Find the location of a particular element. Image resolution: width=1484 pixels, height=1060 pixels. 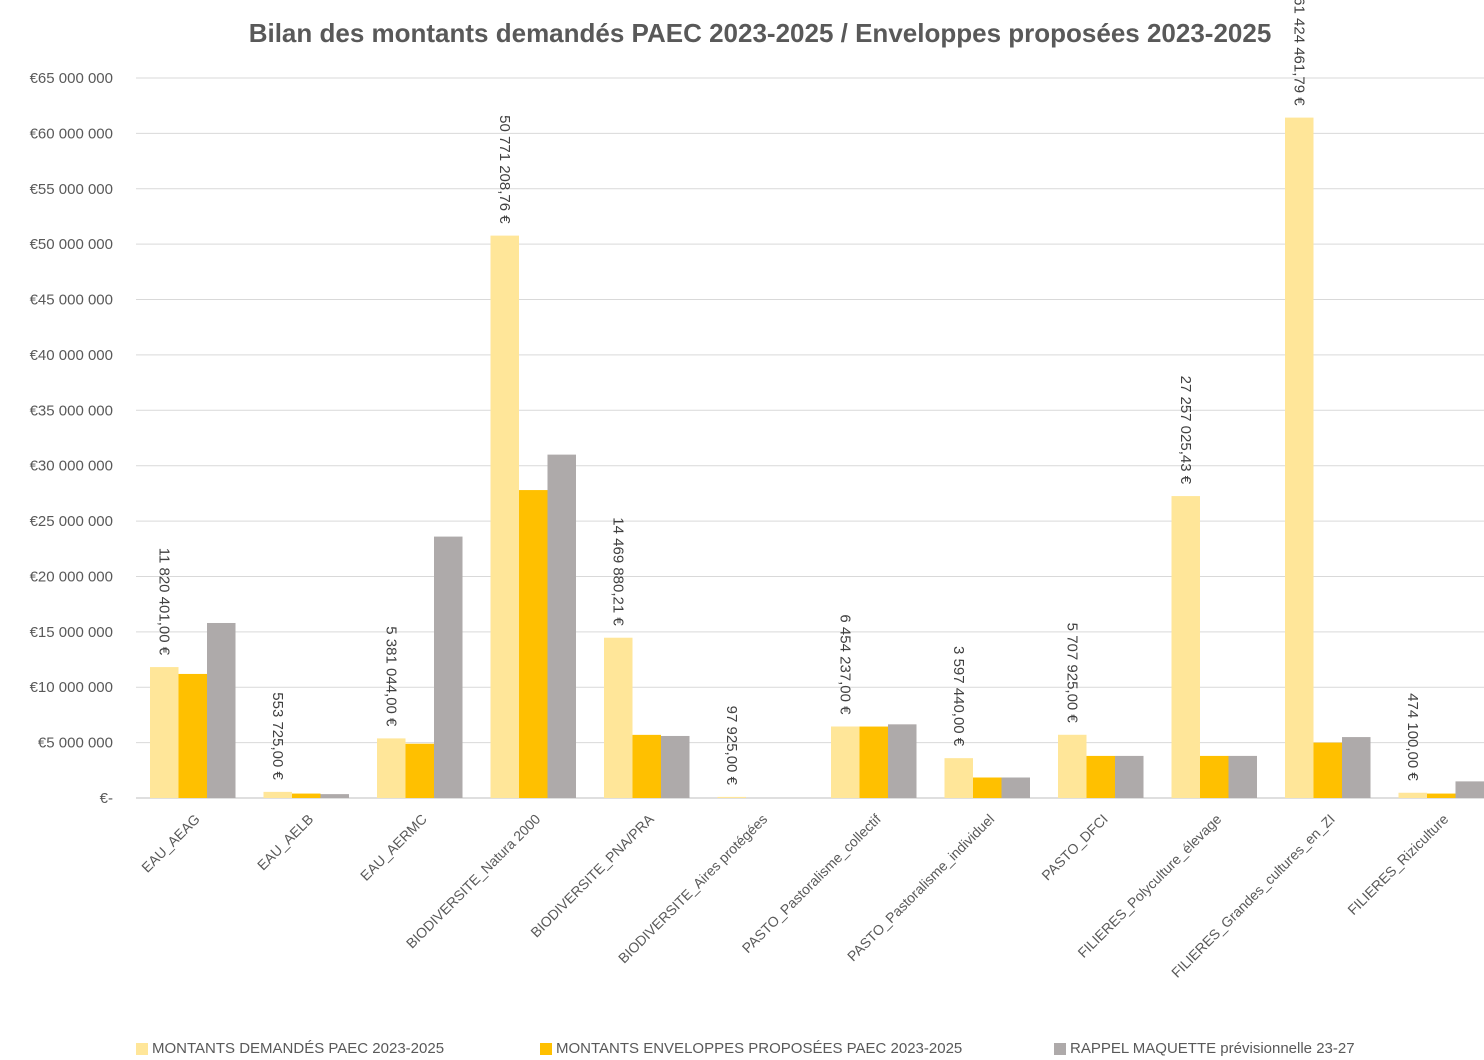

legend-label-demandes: MONTANTS DEMANDÉS PAEC 2023-2025 is located at coordinates (298, 1048).